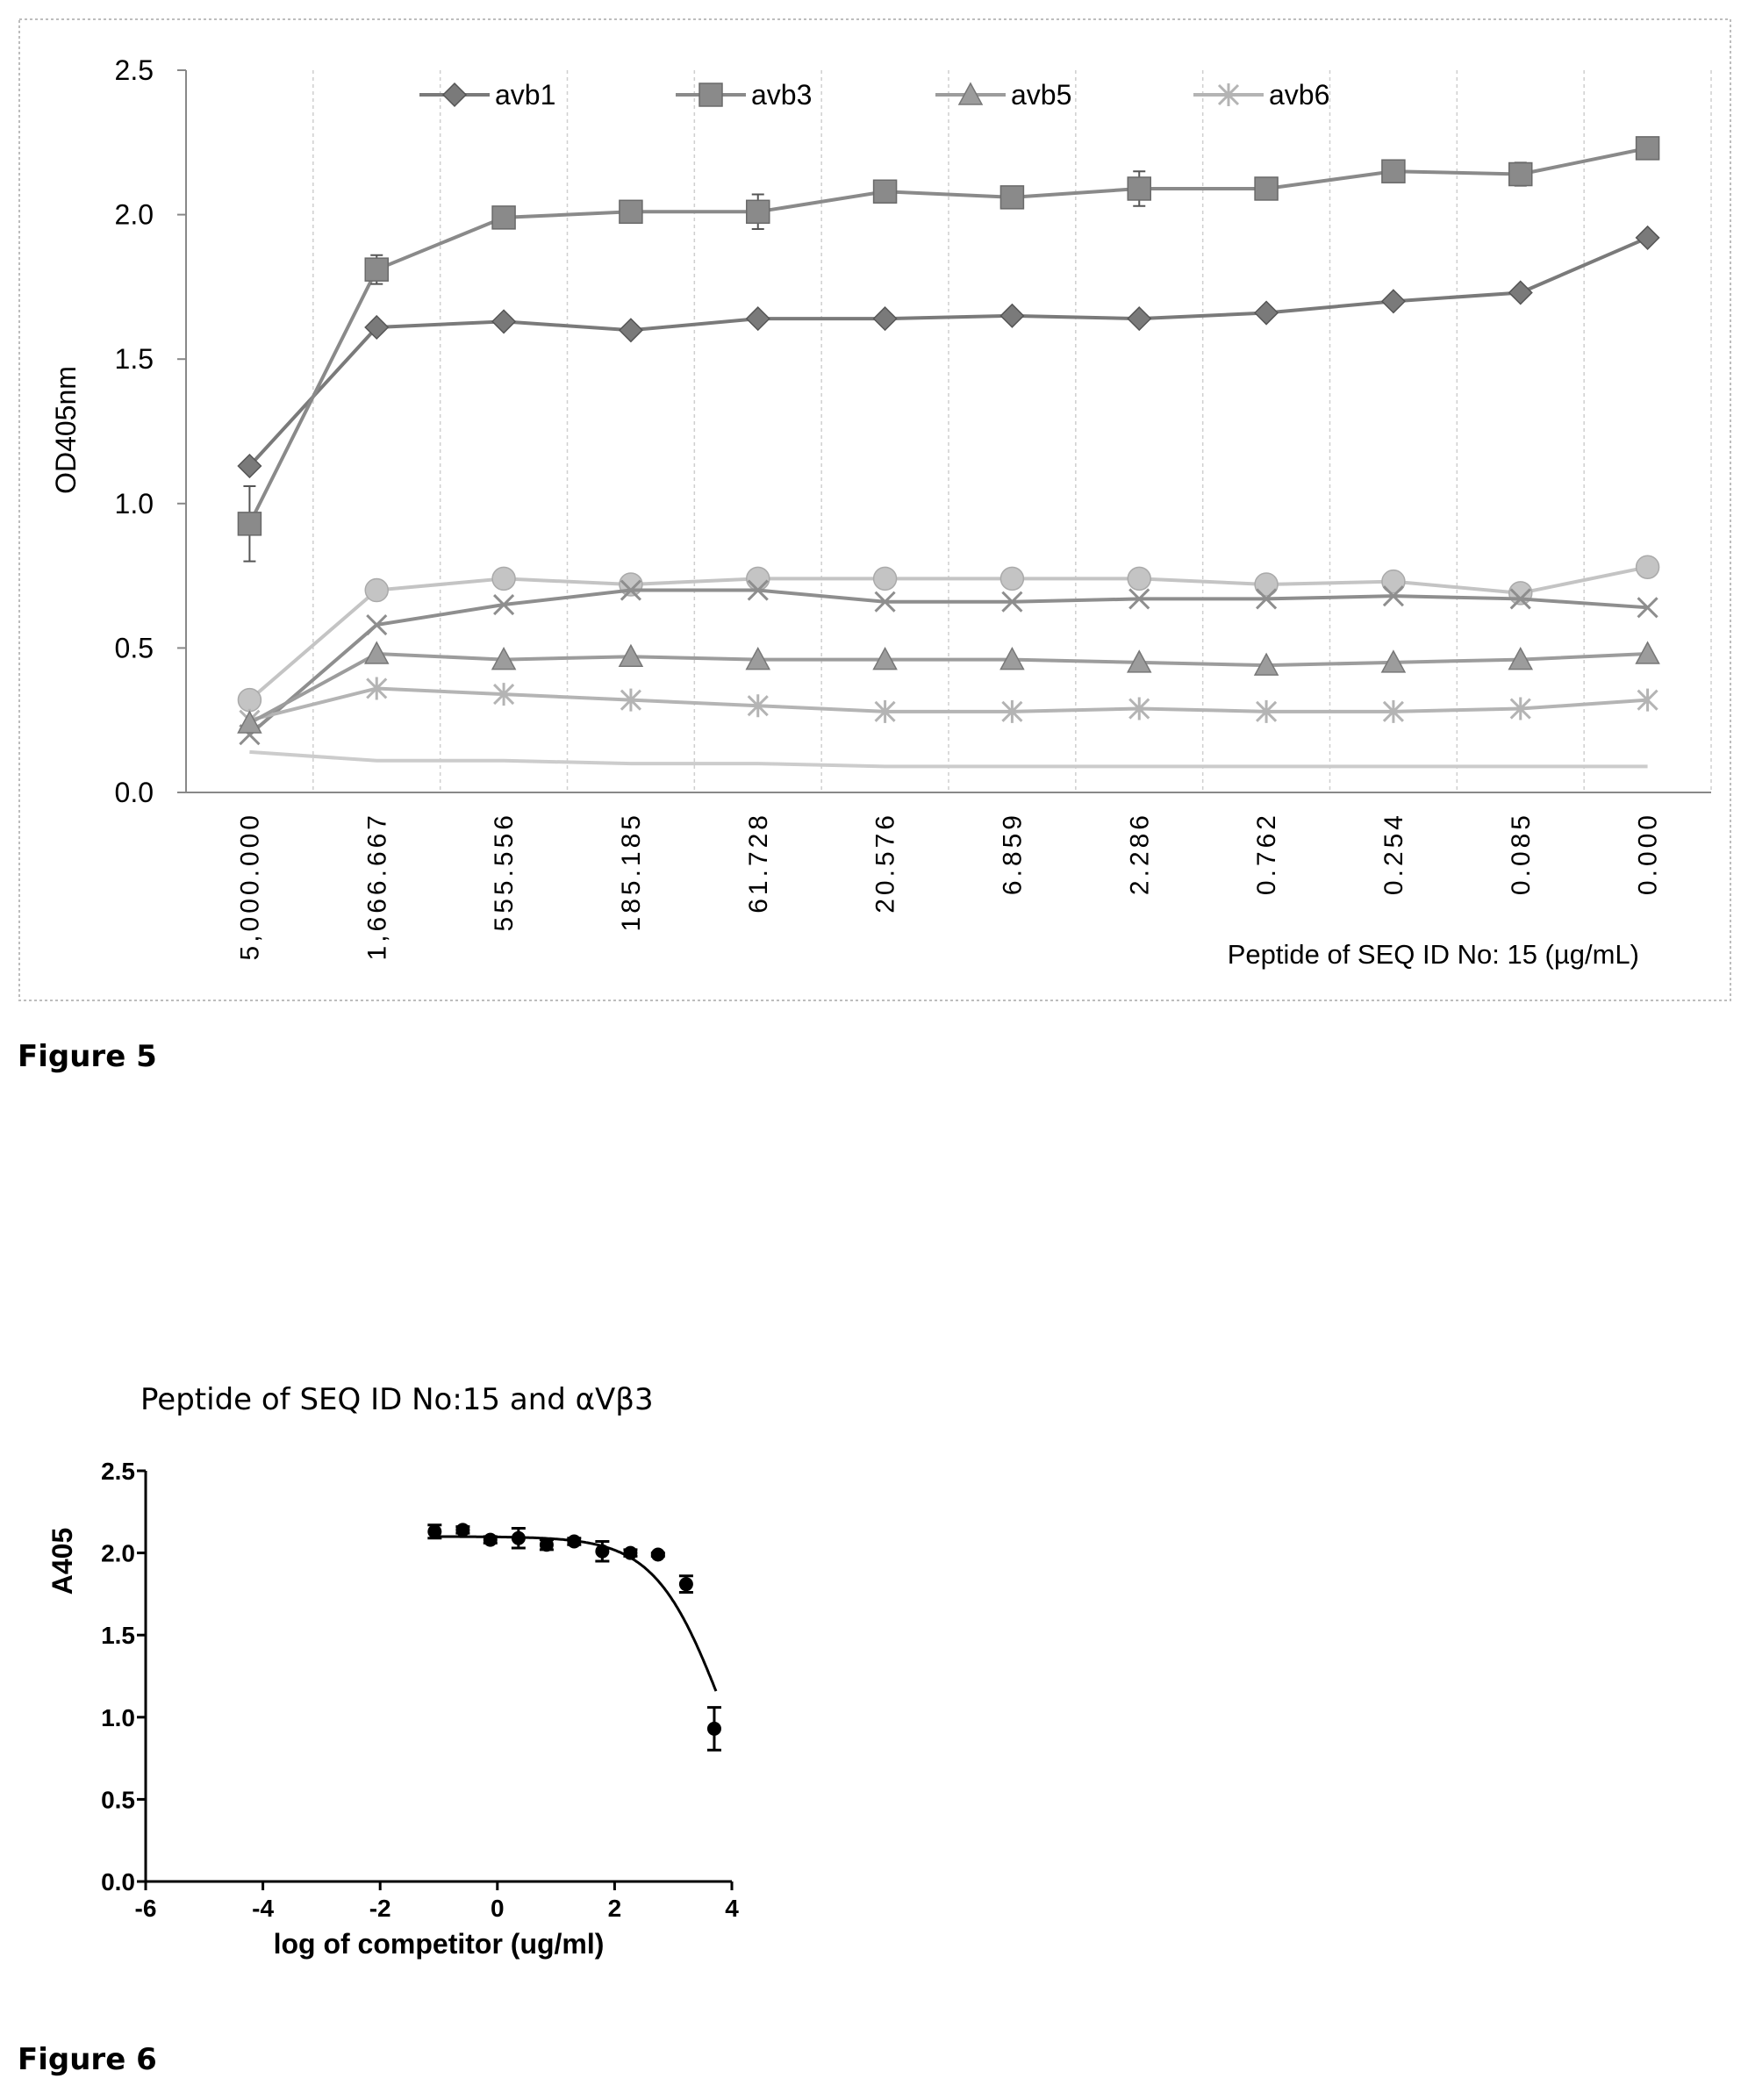 The height and width of the screenshot is (2100, 1748). I want to click on x-tick-label: 185.185, so click(632, 871).